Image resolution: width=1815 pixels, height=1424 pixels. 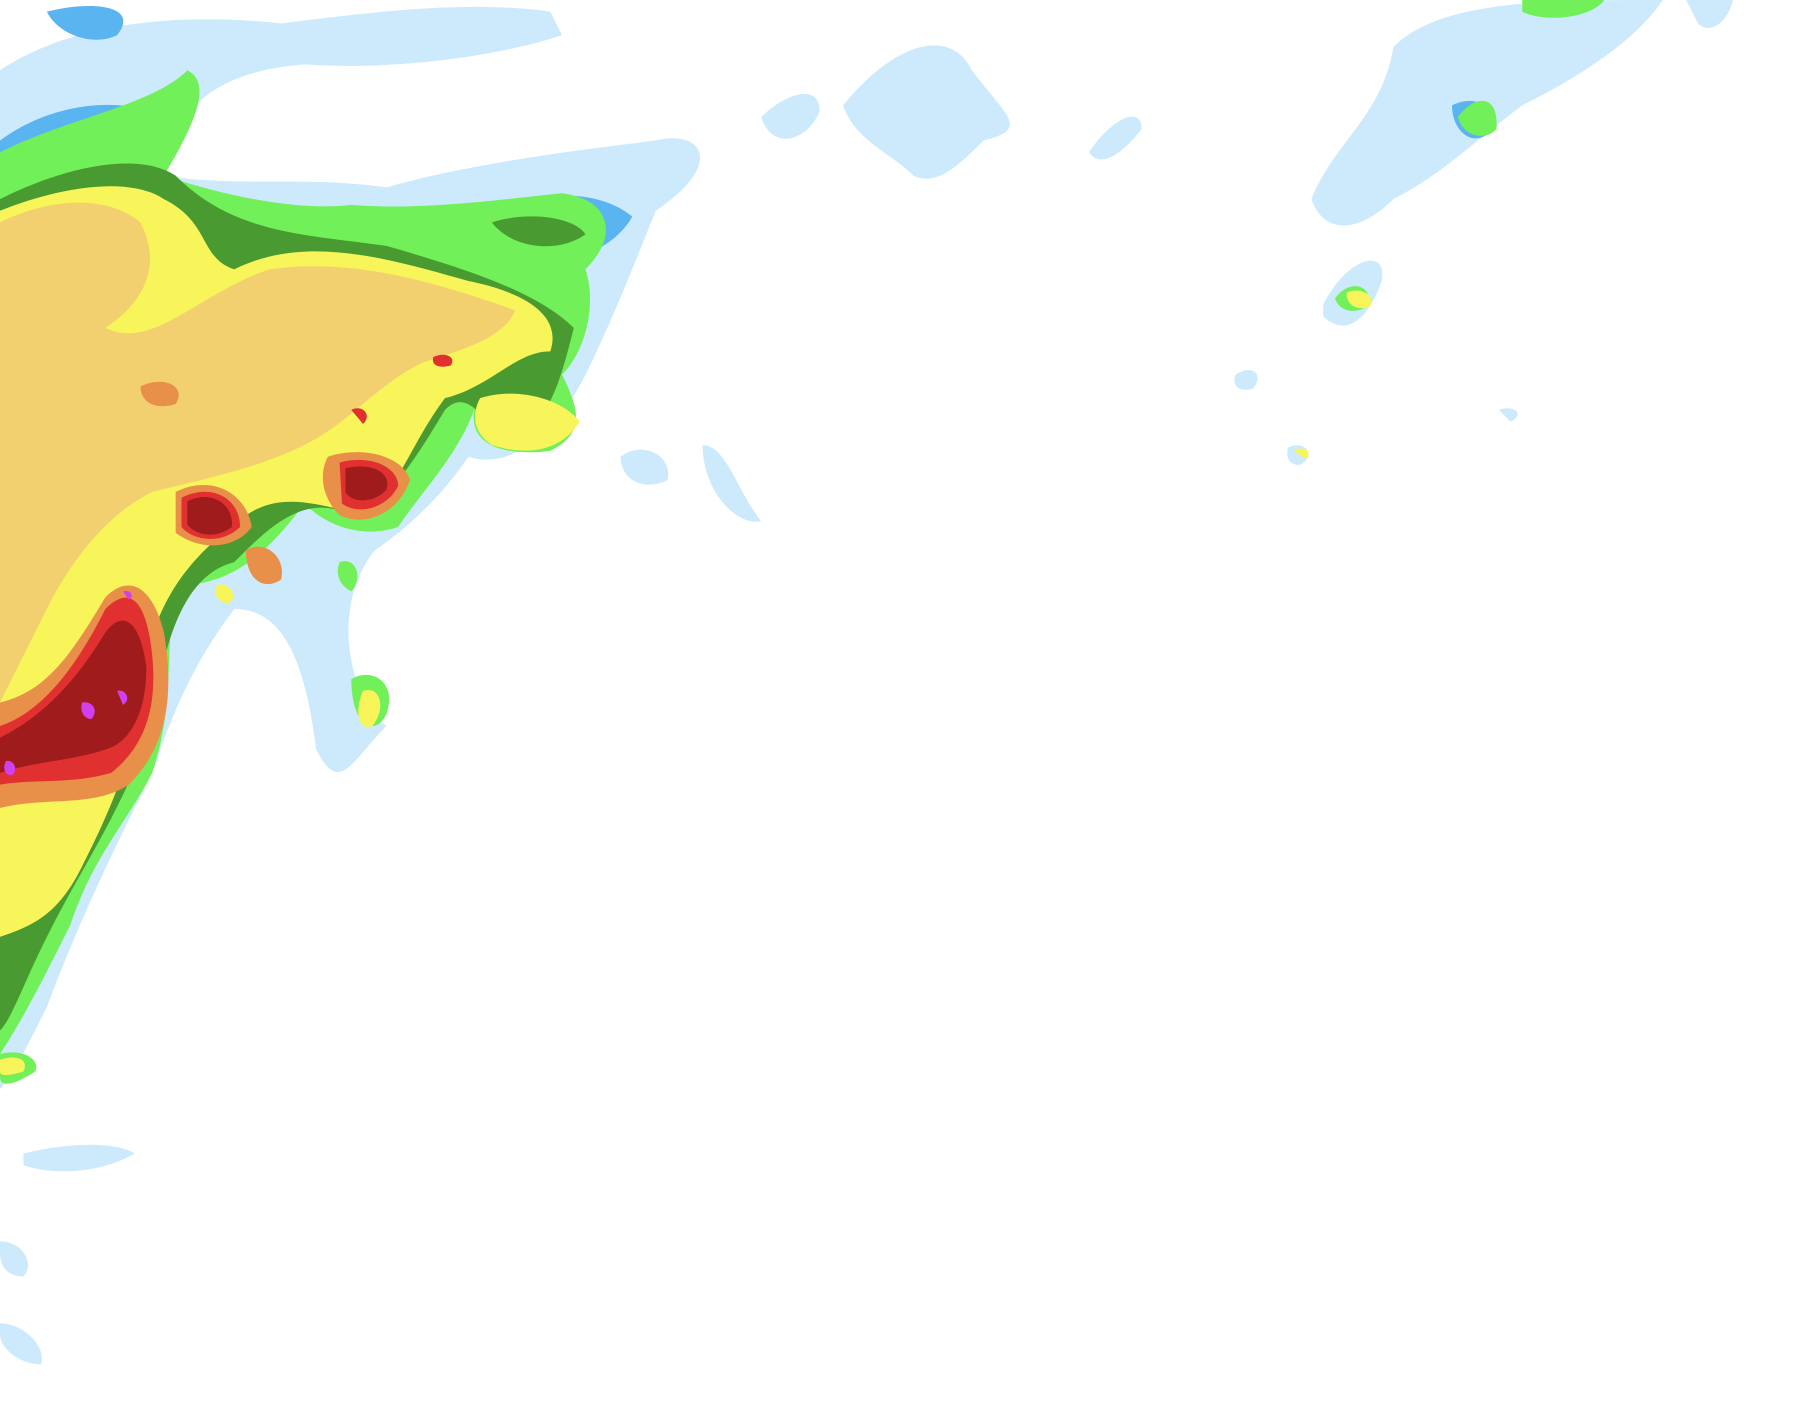 I want to click on layer-severe, so click(x=194, y=619).